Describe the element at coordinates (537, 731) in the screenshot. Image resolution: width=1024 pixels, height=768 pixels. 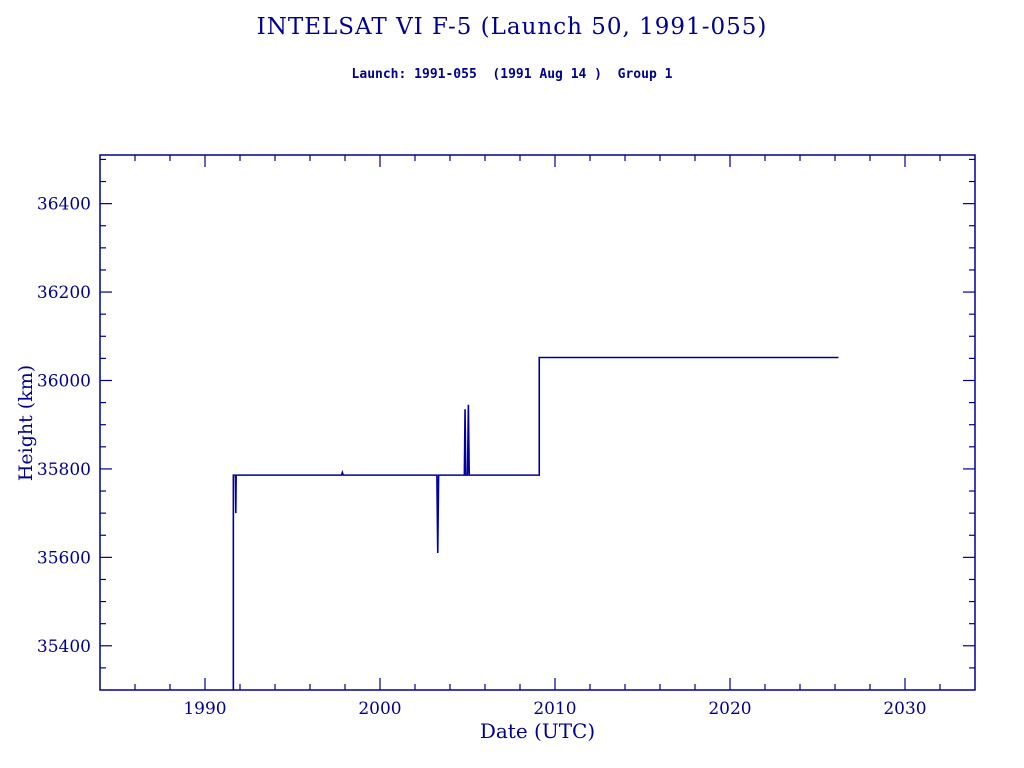
I see `x-axis-label: Date (UTC)` at that location.